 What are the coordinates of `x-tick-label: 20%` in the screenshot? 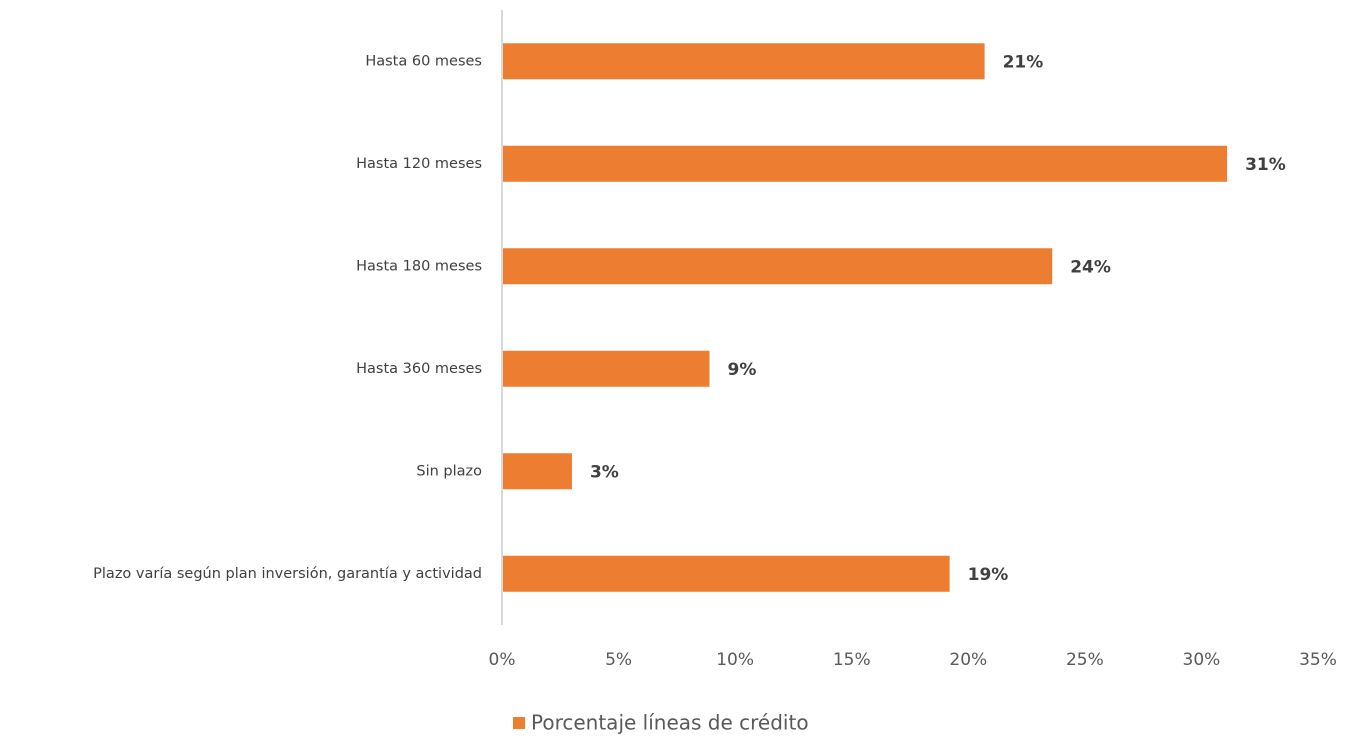 It's located at (968, 660).